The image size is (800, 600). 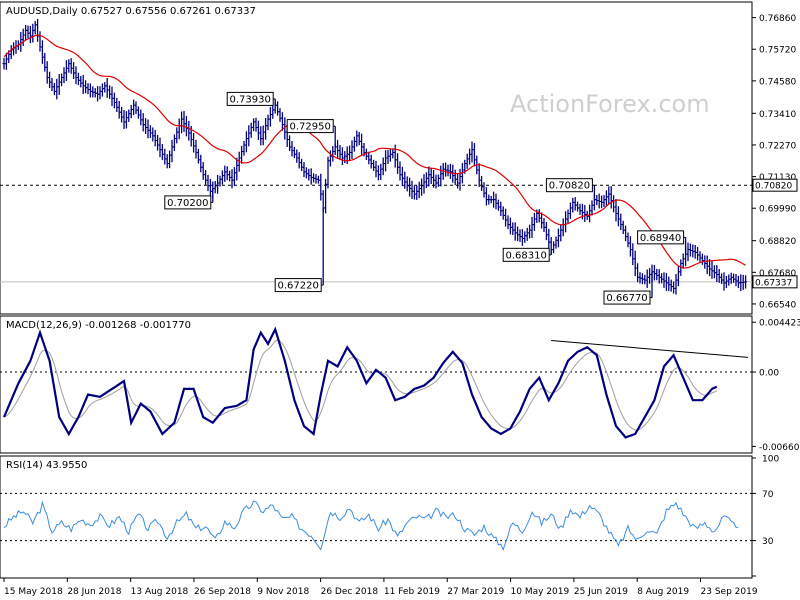 I want to click on current-price-tag: 0.67337, so click(x=773, y=283).